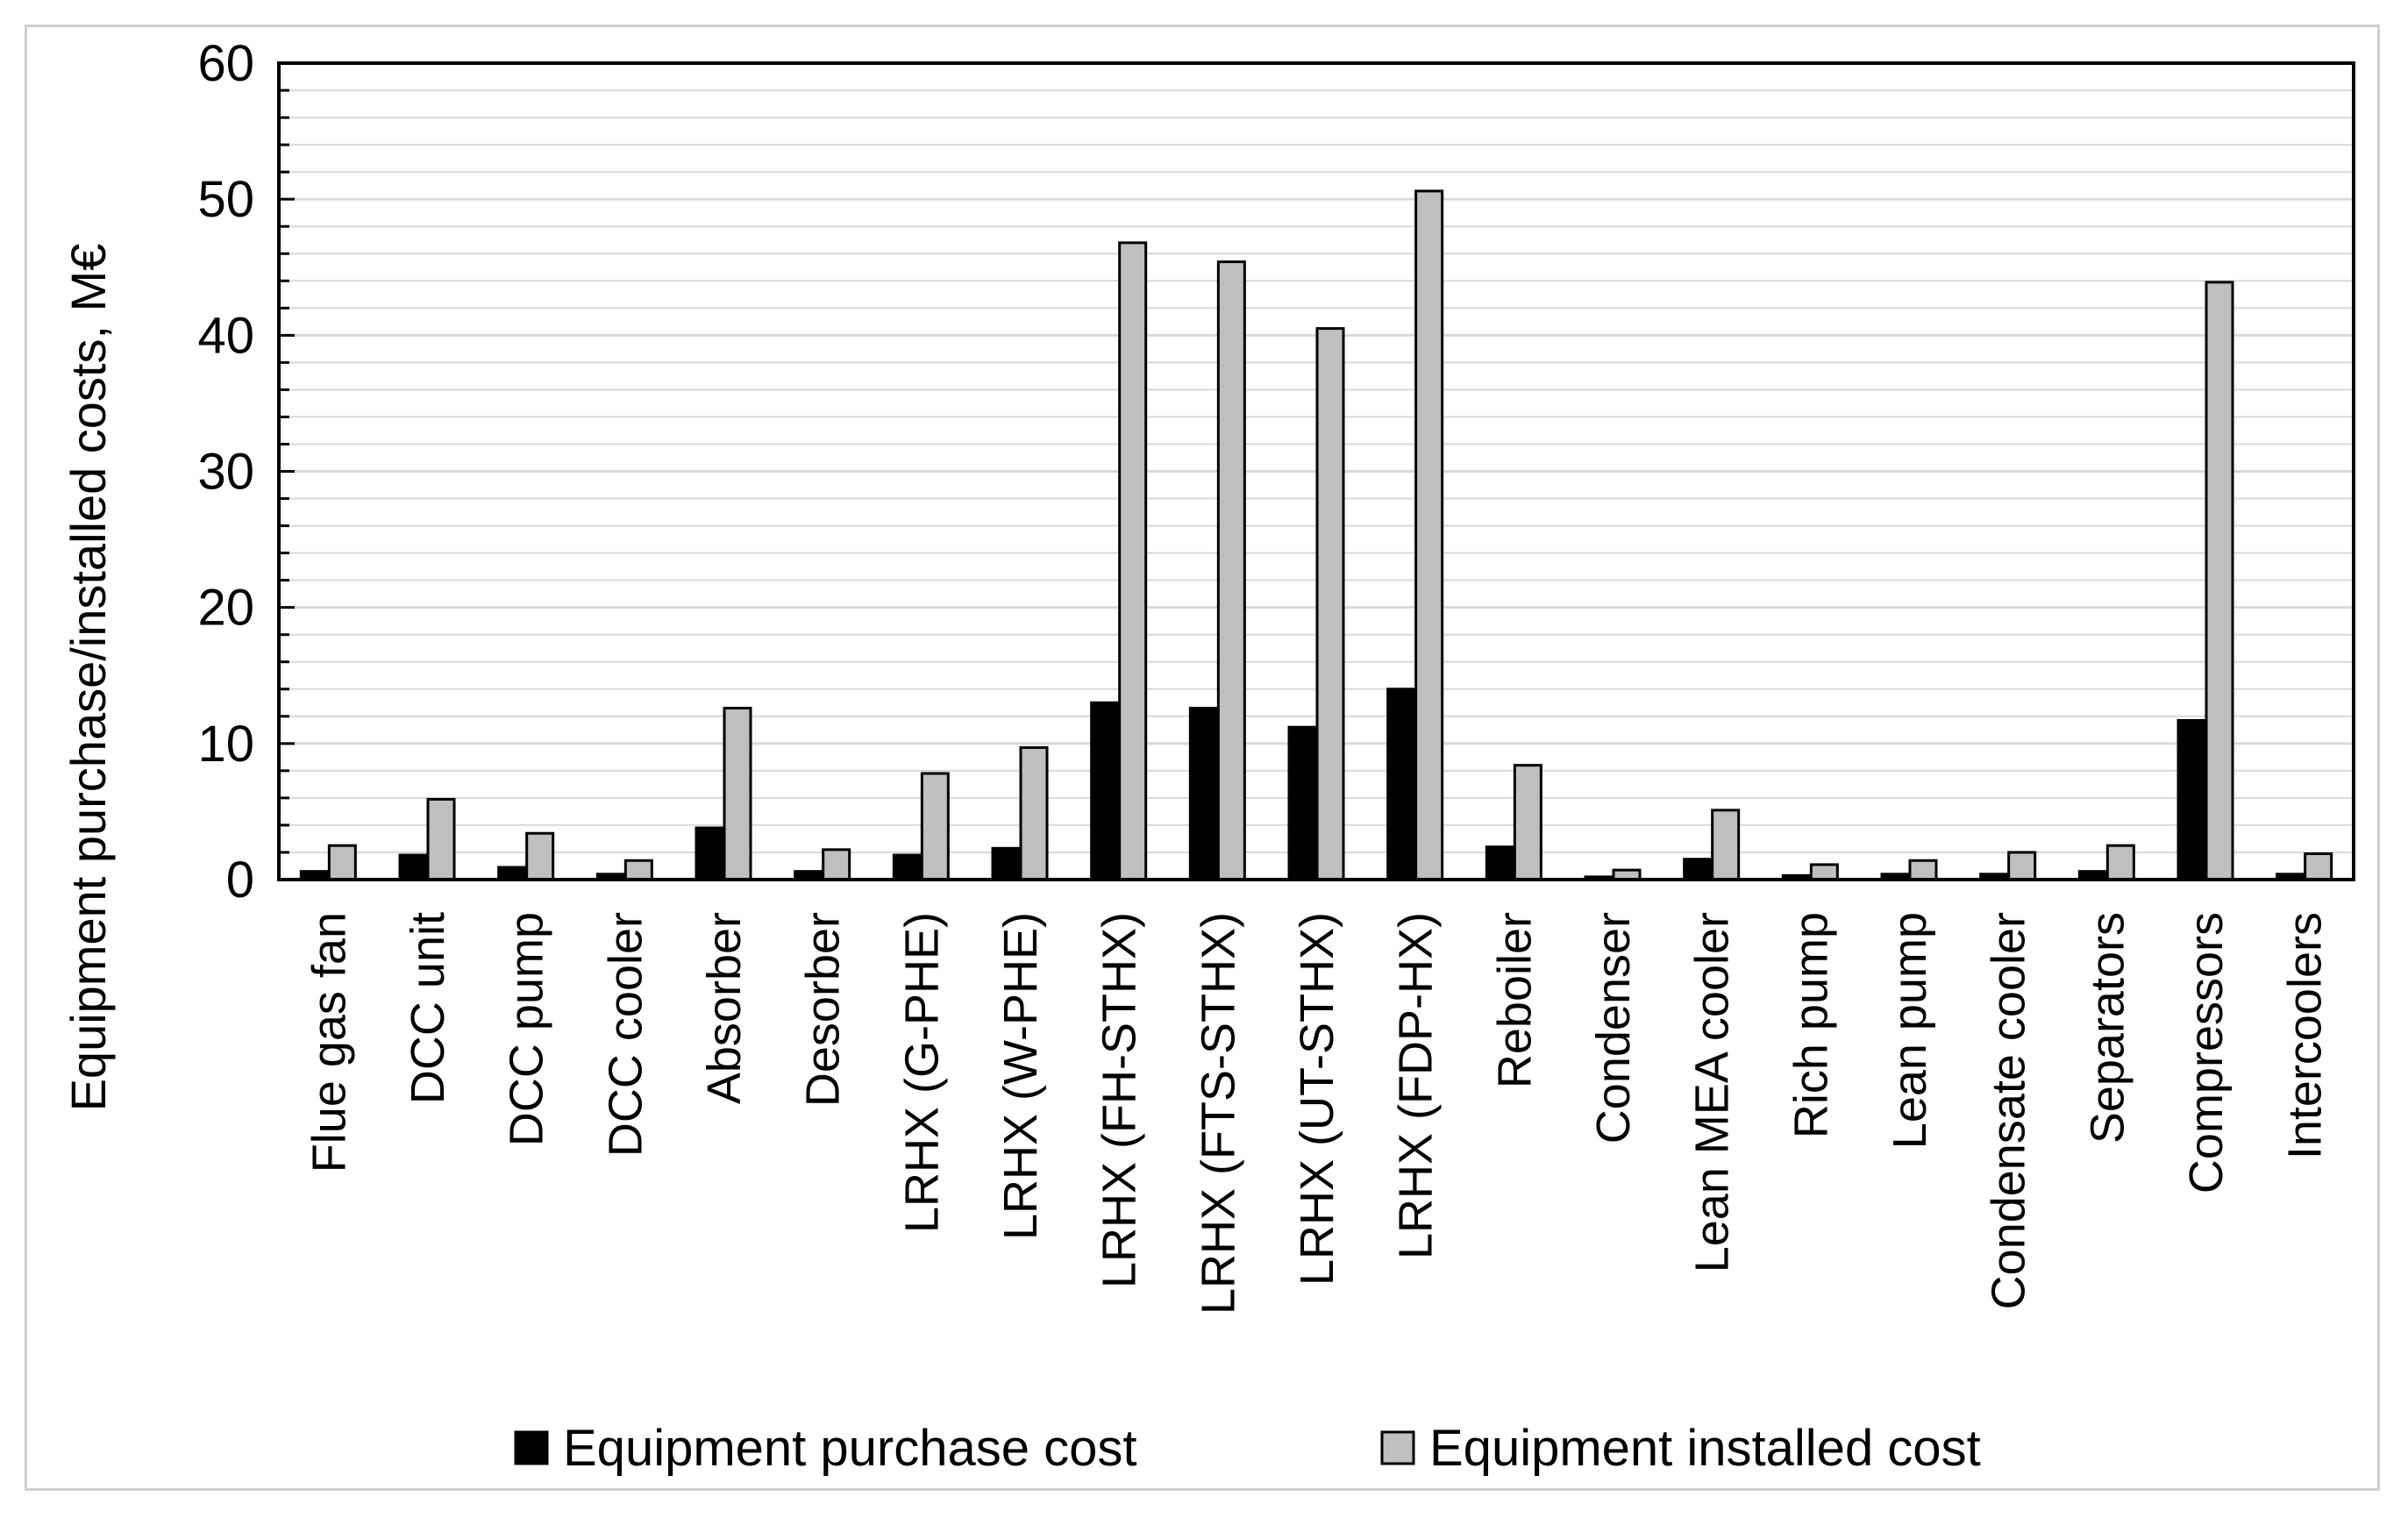 The image size is (2408, 1518). I want to click on x-category-label: Condensate cooler, so click(2009, 1111).